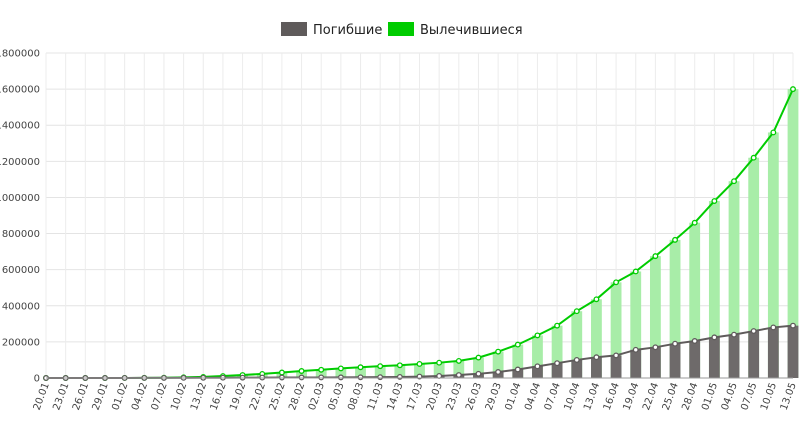 Image resolution: width=800 pixels, height=422 pixels. Describe the element at coordinates (435, 396) in the screenshot. I see `x-tick-label: 20.03` at that location.